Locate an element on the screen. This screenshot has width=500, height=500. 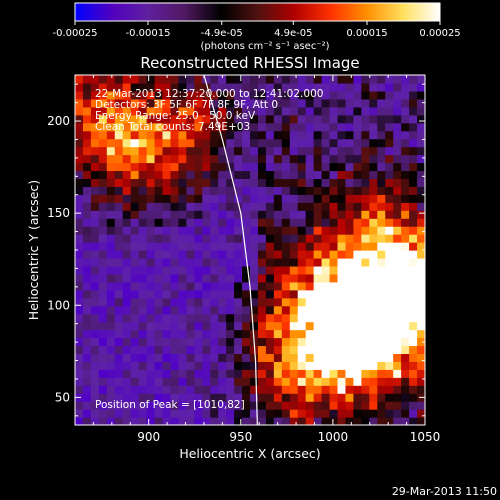
chart-title: Reconstructed RHESSI Image is located at coordinates (249, 63).